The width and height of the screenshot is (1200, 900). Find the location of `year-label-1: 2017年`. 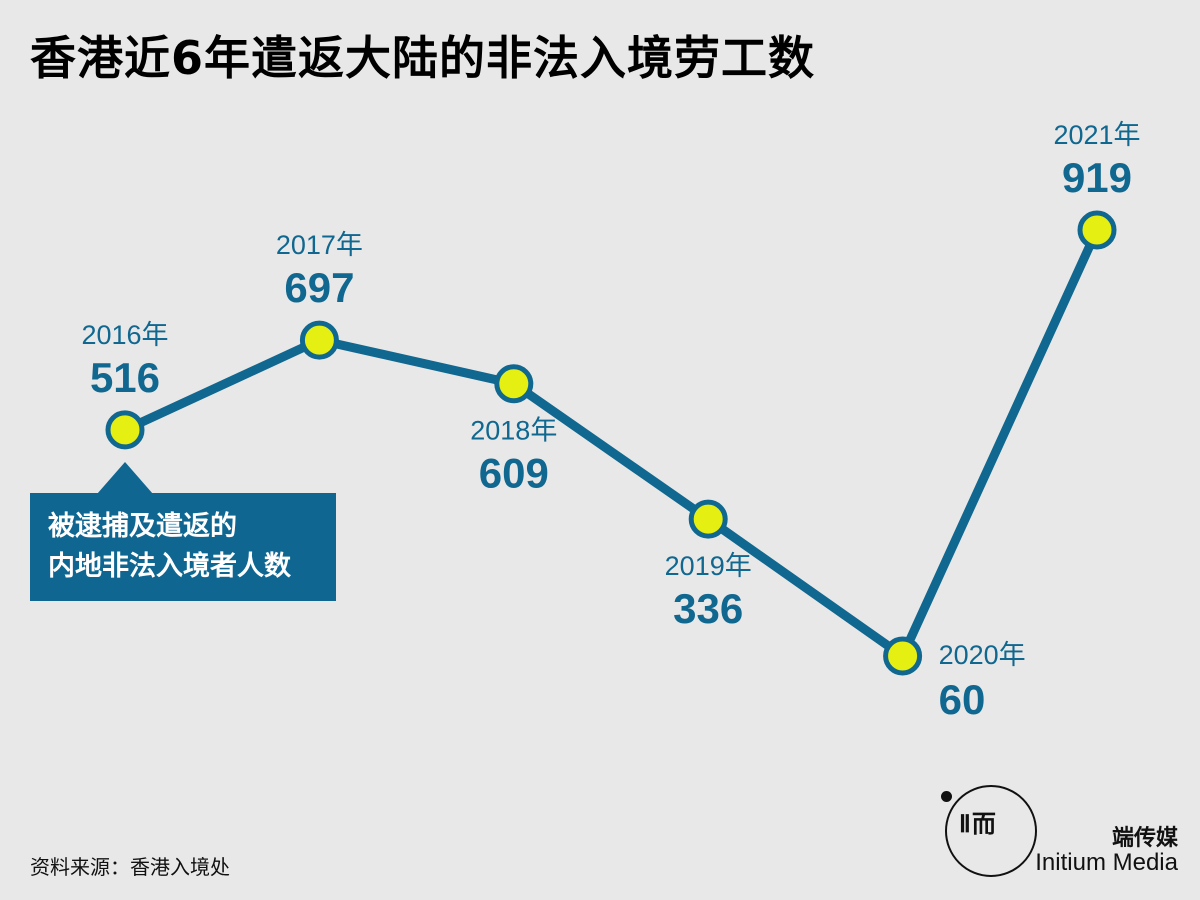

year-label-1: 2017年 is located at coordinates (319, 245).